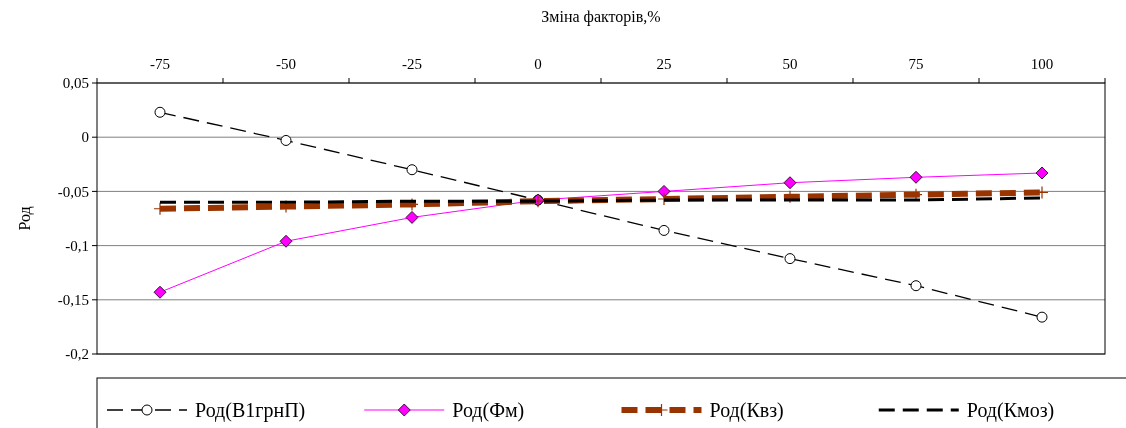 This screenshot has height=428, width=1126. I want to click on legend-label: Род(Кмоз), so click(1010, 410).